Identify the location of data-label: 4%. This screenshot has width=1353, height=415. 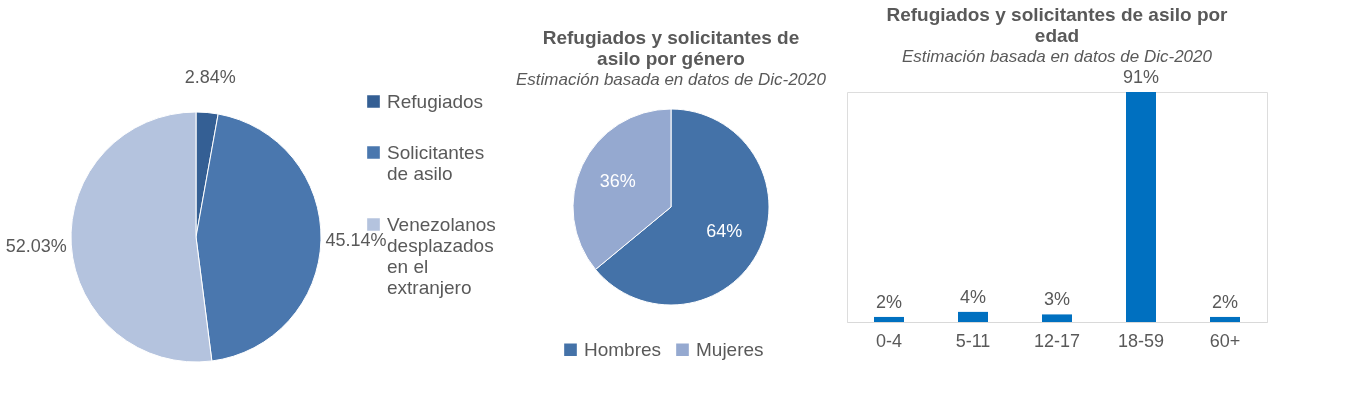
(973, 296).